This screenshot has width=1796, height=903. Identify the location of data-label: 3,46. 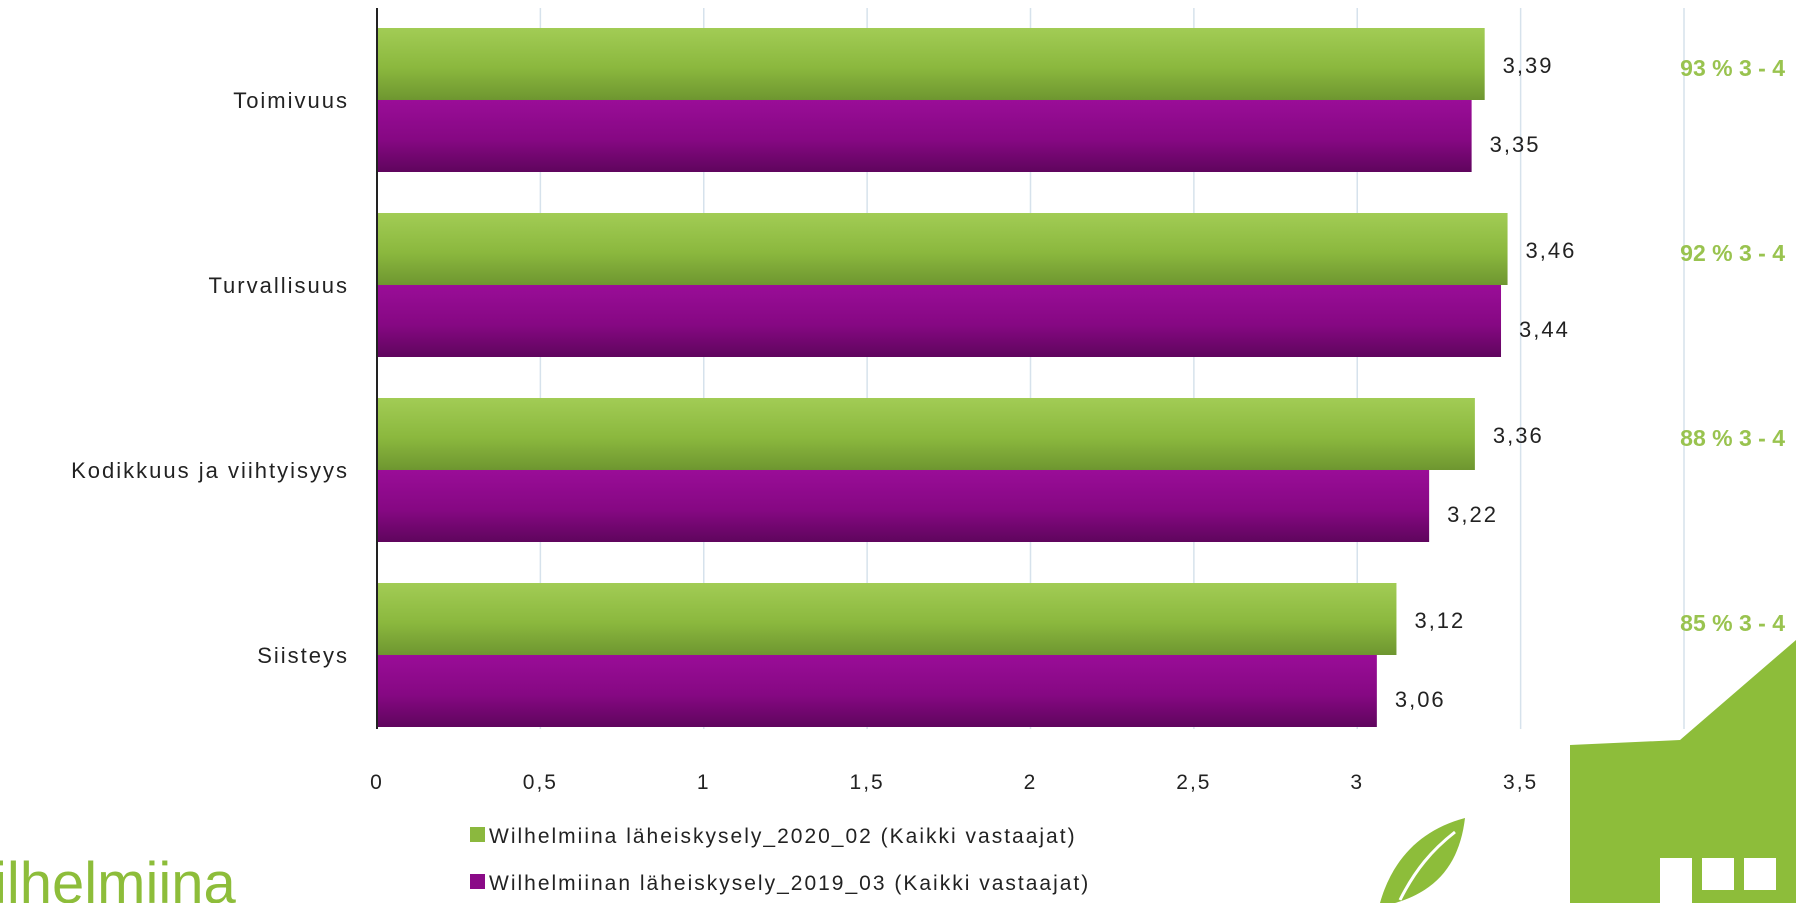
(1551, 250).